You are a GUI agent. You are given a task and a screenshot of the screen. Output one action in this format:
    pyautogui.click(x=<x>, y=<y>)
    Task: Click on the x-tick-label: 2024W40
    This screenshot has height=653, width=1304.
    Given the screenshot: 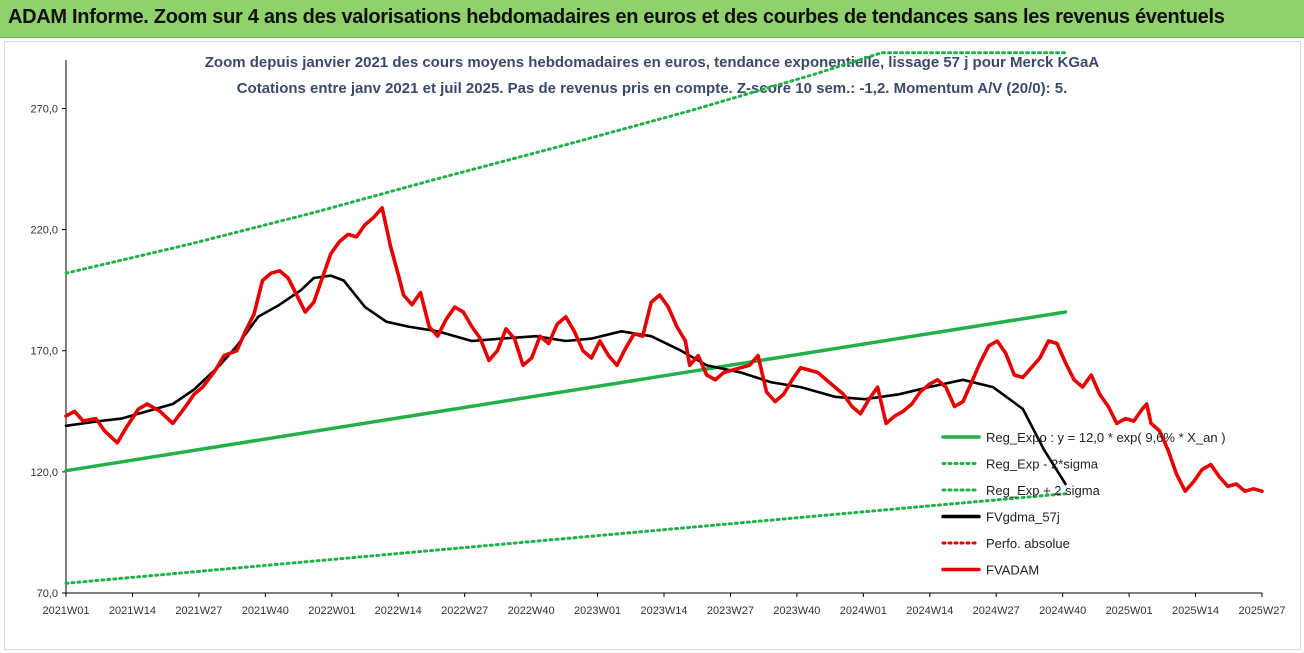 What is the action you would take?
    pyautogui.click(x=1062, y=611)
    